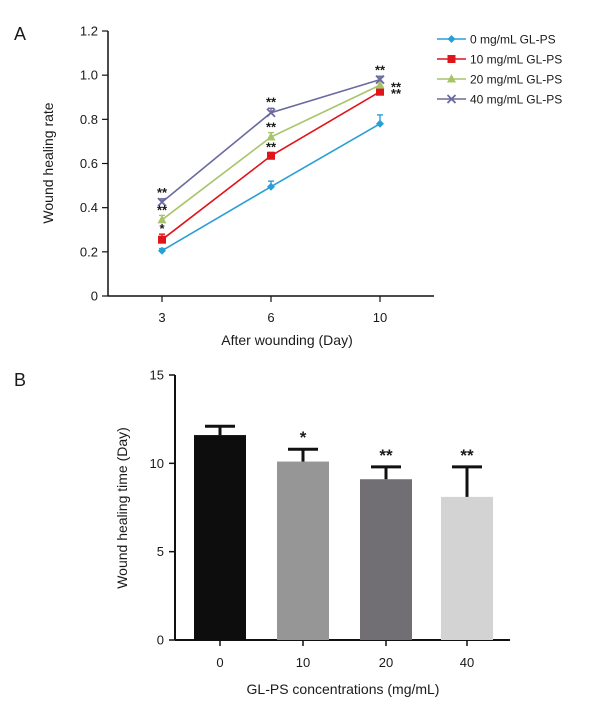 This screenshot has height=713, width=592. What do you see at coordinates (513, 40) in the screenshot?
I see `legend-label: 0 mg/mL GL-PS` at bounding box center [513, 40].